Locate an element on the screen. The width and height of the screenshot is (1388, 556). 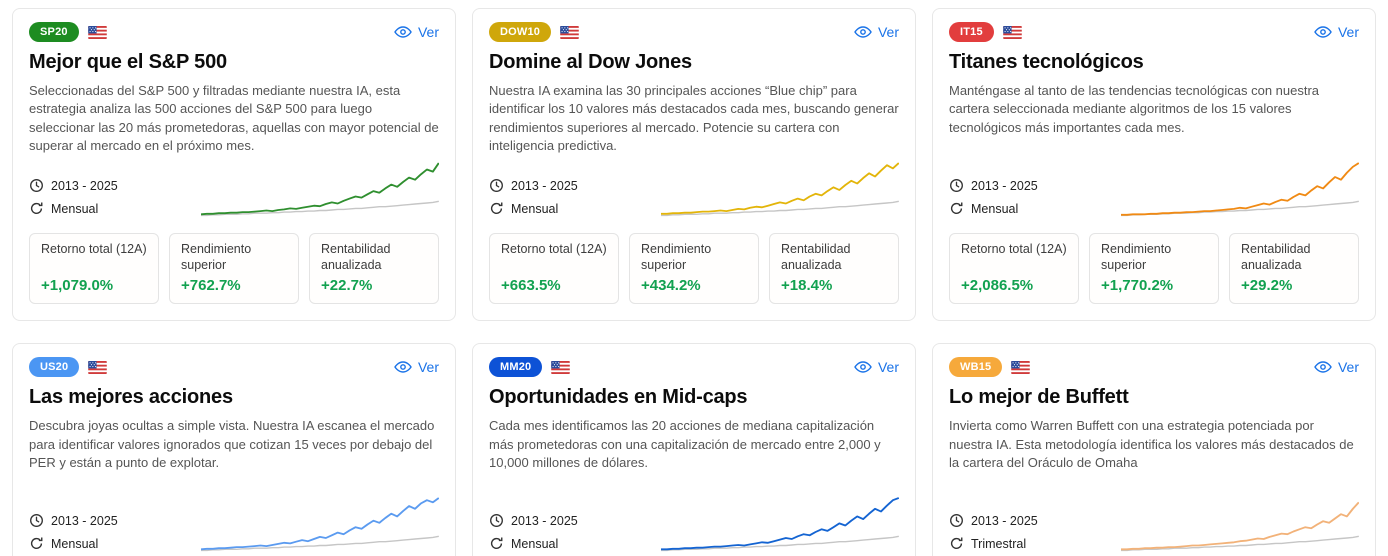
badge-group: MM20 is located at coordinates (530, 367).